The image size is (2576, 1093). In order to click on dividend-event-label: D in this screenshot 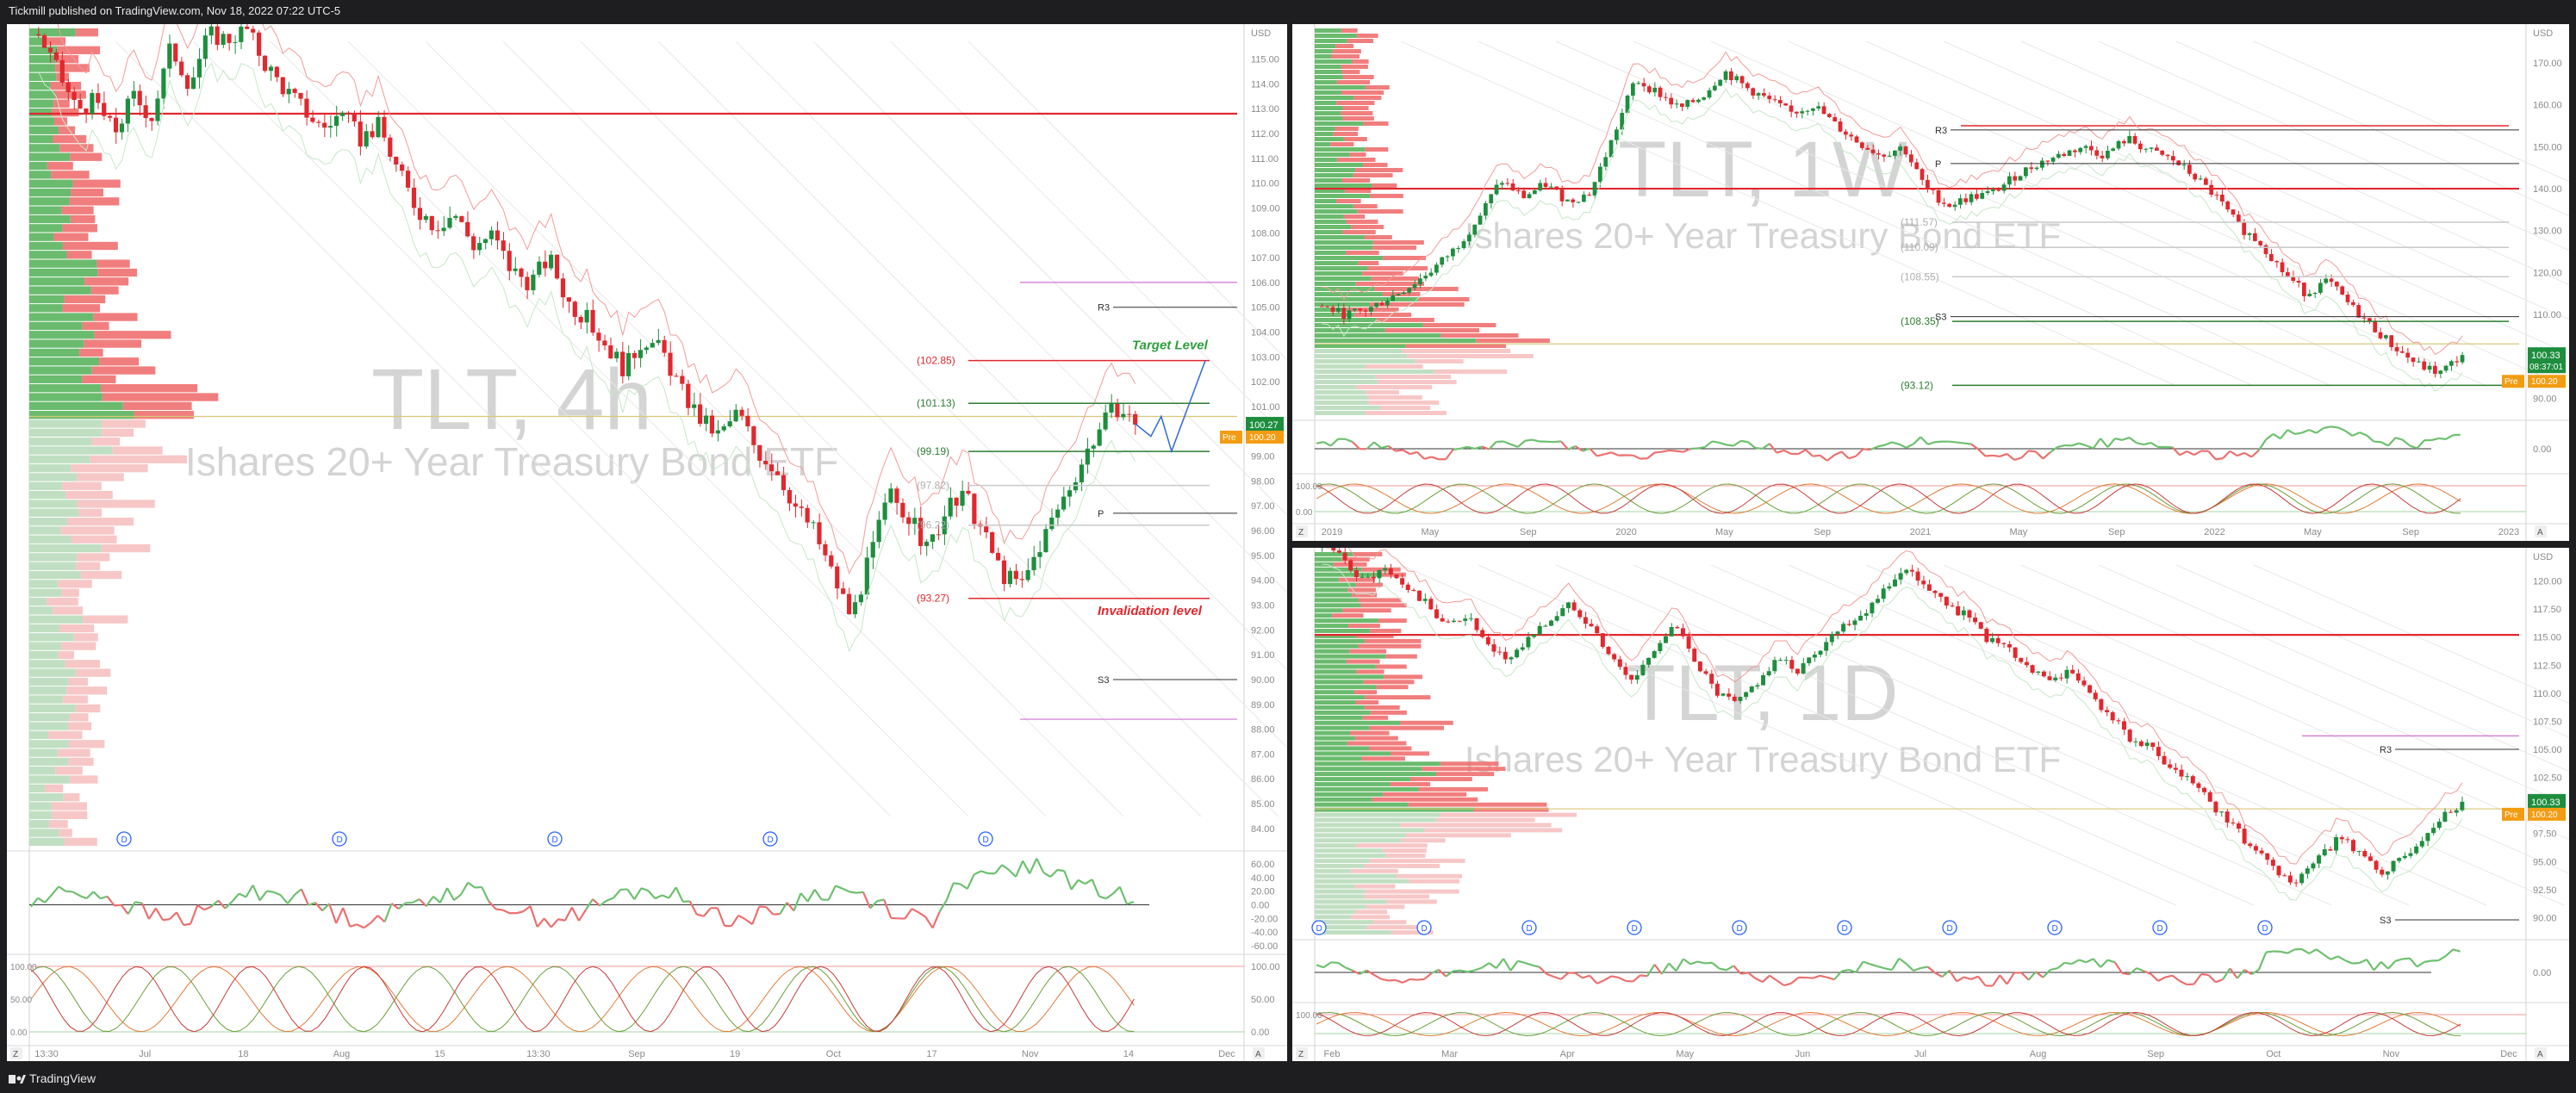, I will do `click(2160, 929)`.